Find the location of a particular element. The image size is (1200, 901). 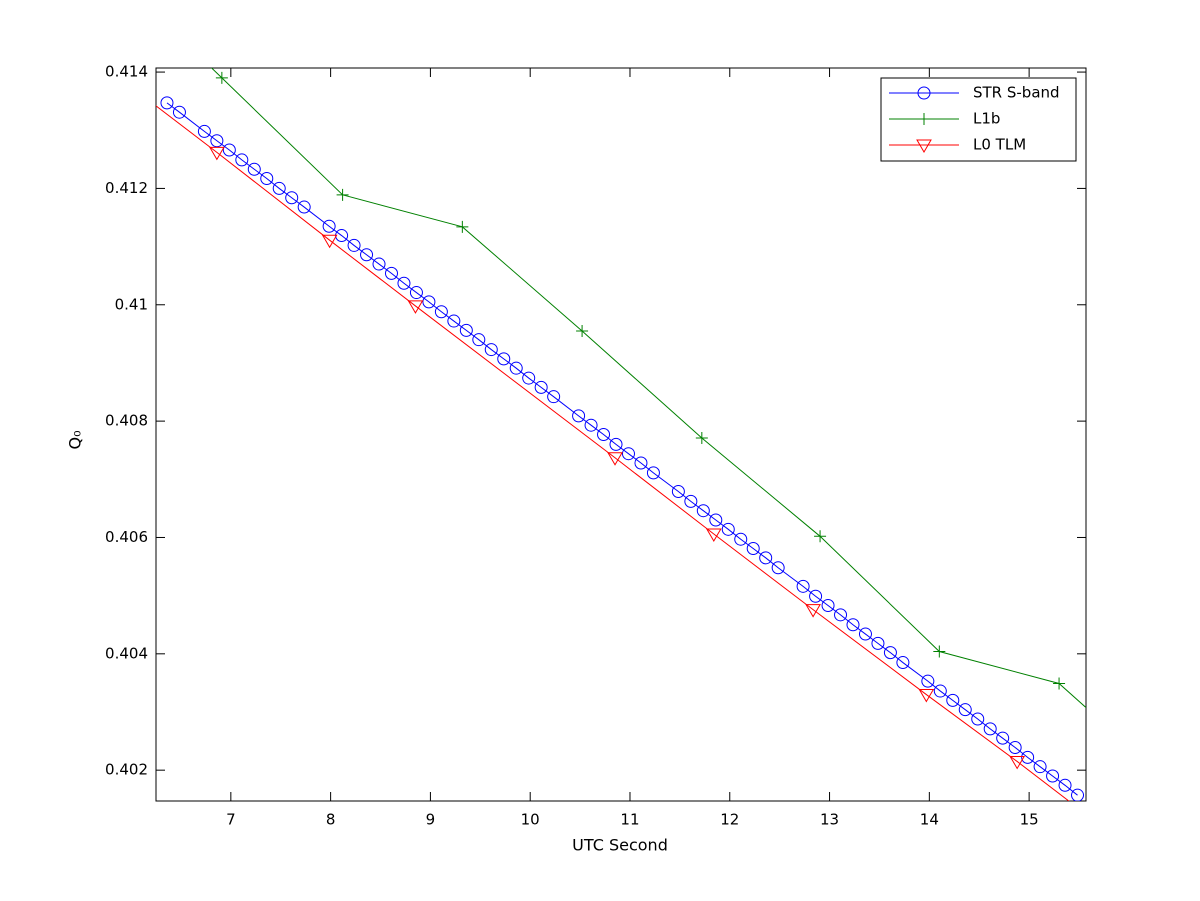

legend-label: STR S-band is located at coordinates (1016, 93).